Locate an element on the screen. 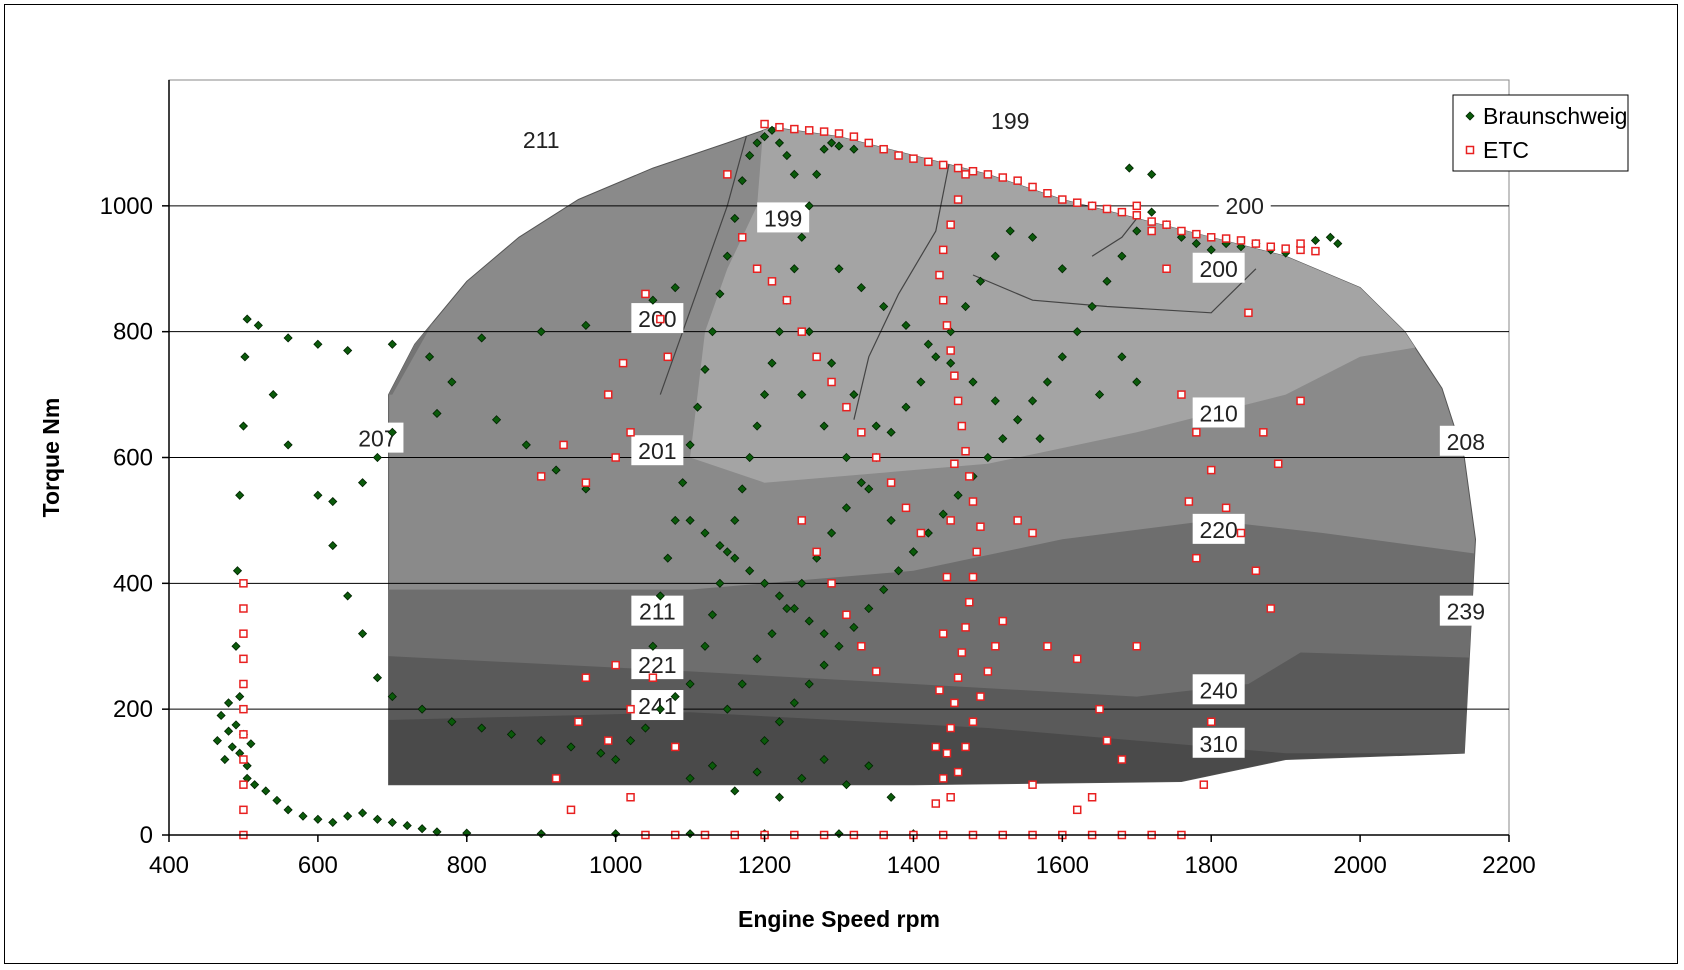 This screenshot has width=1684, height=970. contour-label: 239 is located at coordinates (1466, 612).